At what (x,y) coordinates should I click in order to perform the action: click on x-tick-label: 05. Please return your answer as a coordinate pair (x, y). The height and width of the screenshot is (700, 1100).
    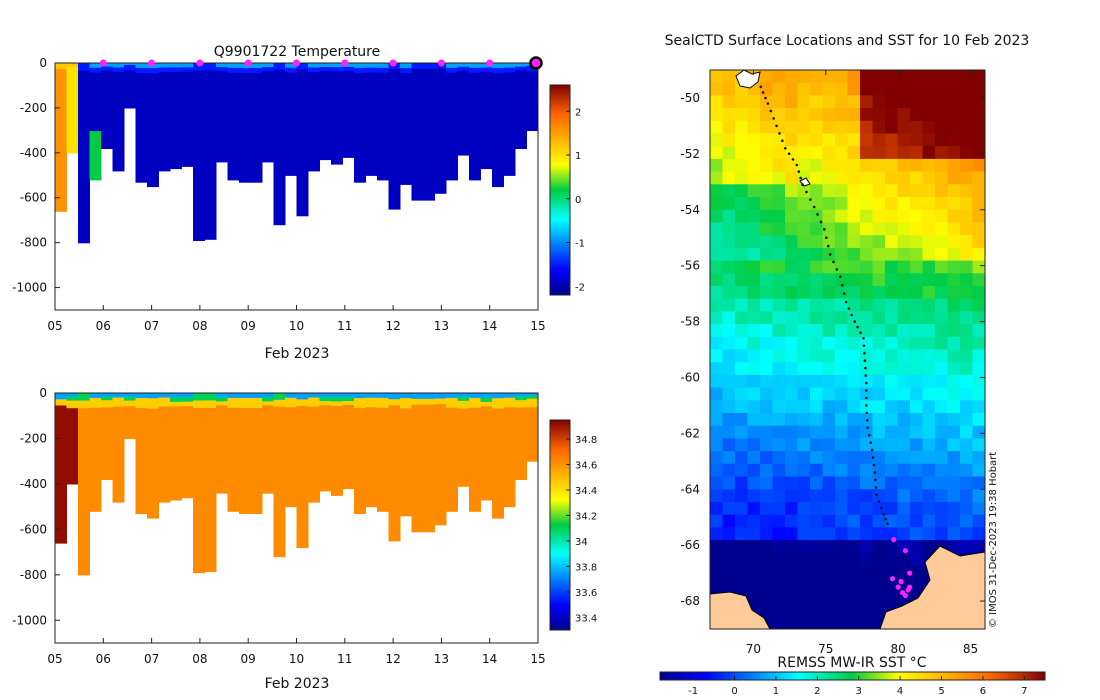
    Looking at the image, I should click on (54, 326).